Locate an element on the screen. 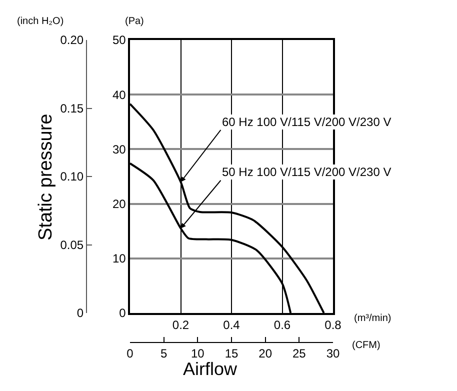 This screenshot has width=457, height=391. x-tick-label: 0.8 is located at coordinates (333, 325).